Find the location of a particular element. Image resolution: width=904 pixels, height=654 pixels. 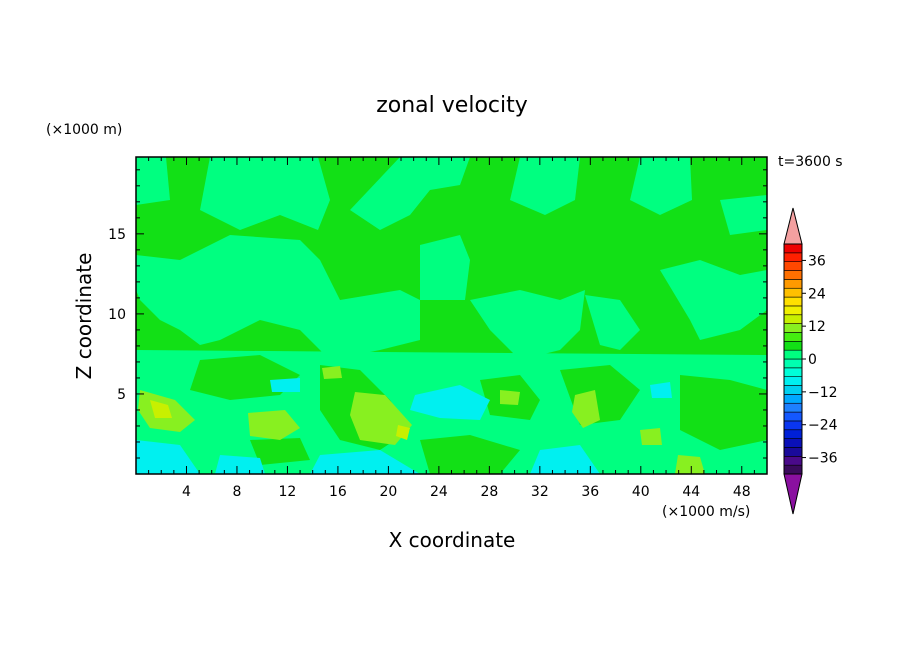

contour-cyan is located at coordinates (404, 426).